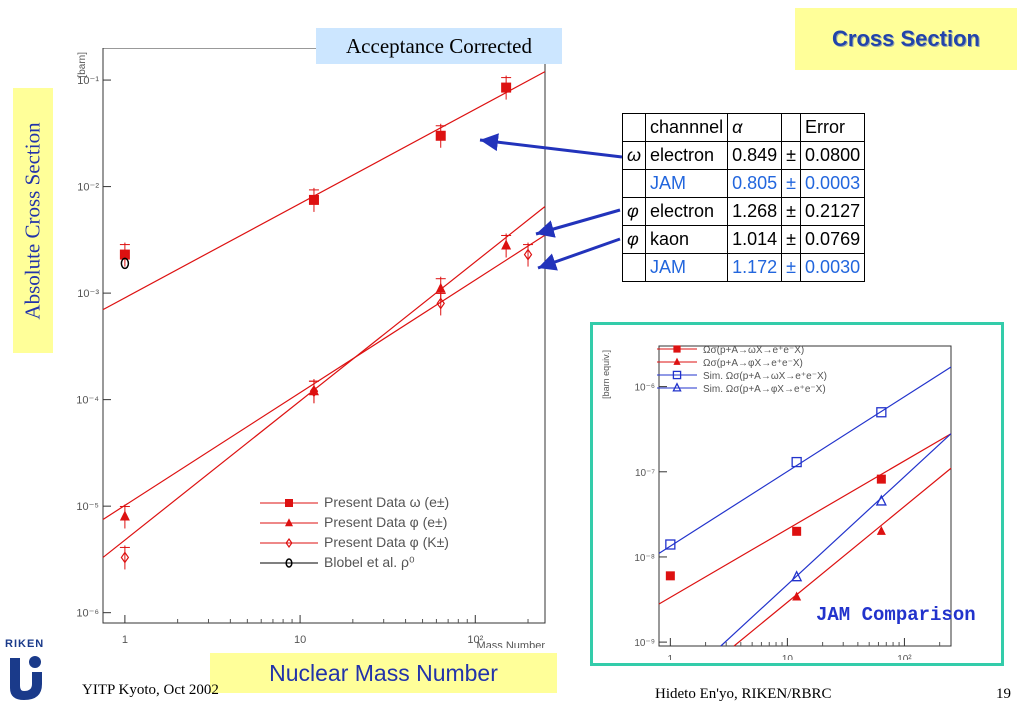 The height and width of the screenshot is (709, 1023). Describe the element at coordinates (386, 502) in the screenshot. I see `legend-entry: Present Data ω (e±)` at that location.